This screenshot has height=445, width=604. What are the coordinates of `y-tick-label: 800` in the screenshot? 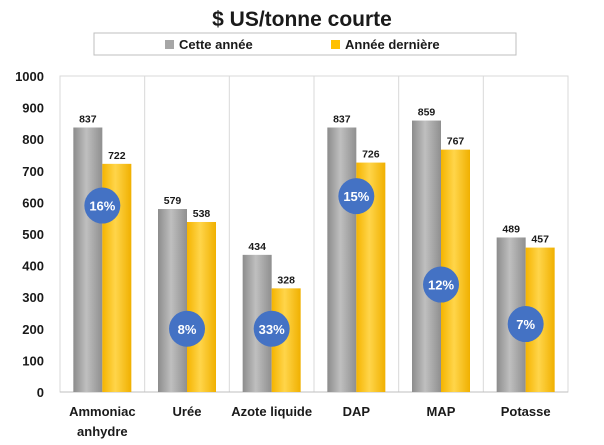 It's located at (33, 139).